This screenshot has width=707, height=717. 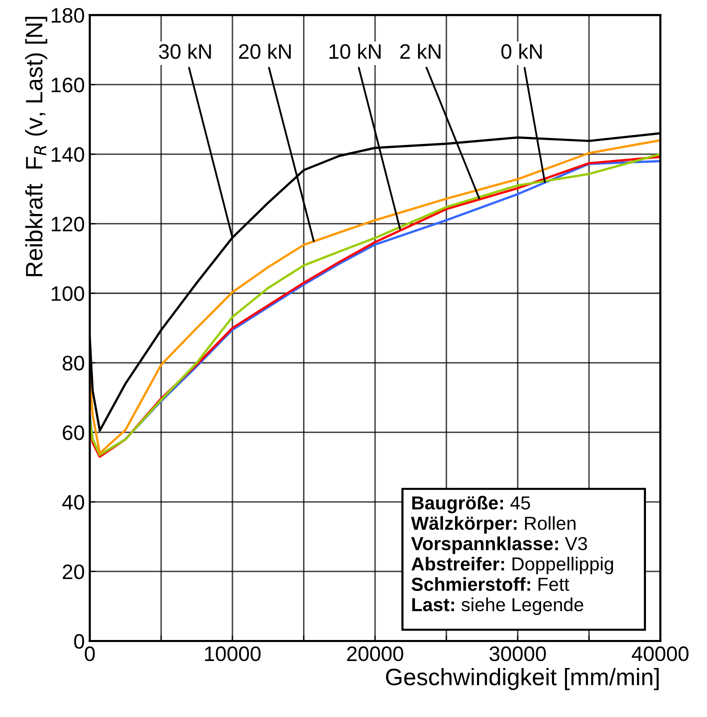 What do you see at coordinates (73, 572) in the screenshot?
I see `y-tick-label: 20` at bounding box center [73, 572].